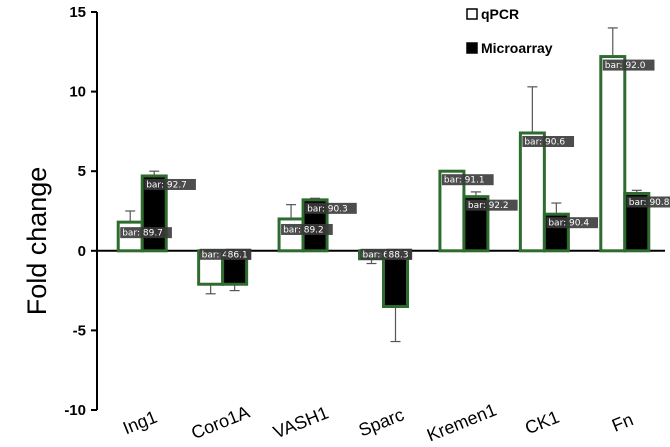 This screenshot has height=447, width=670. I want to click on category-label: CK1, so click(542, 423).